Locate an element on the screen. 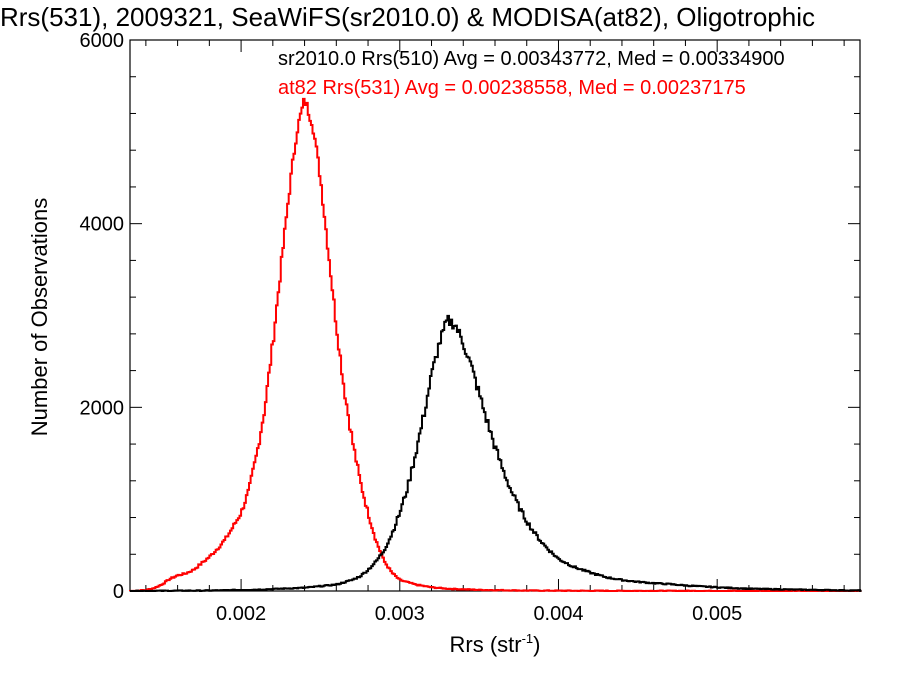 The width and height of the screenshot is (900, 675). y-tick-label: 6000 is located at coordinates (102, 41).